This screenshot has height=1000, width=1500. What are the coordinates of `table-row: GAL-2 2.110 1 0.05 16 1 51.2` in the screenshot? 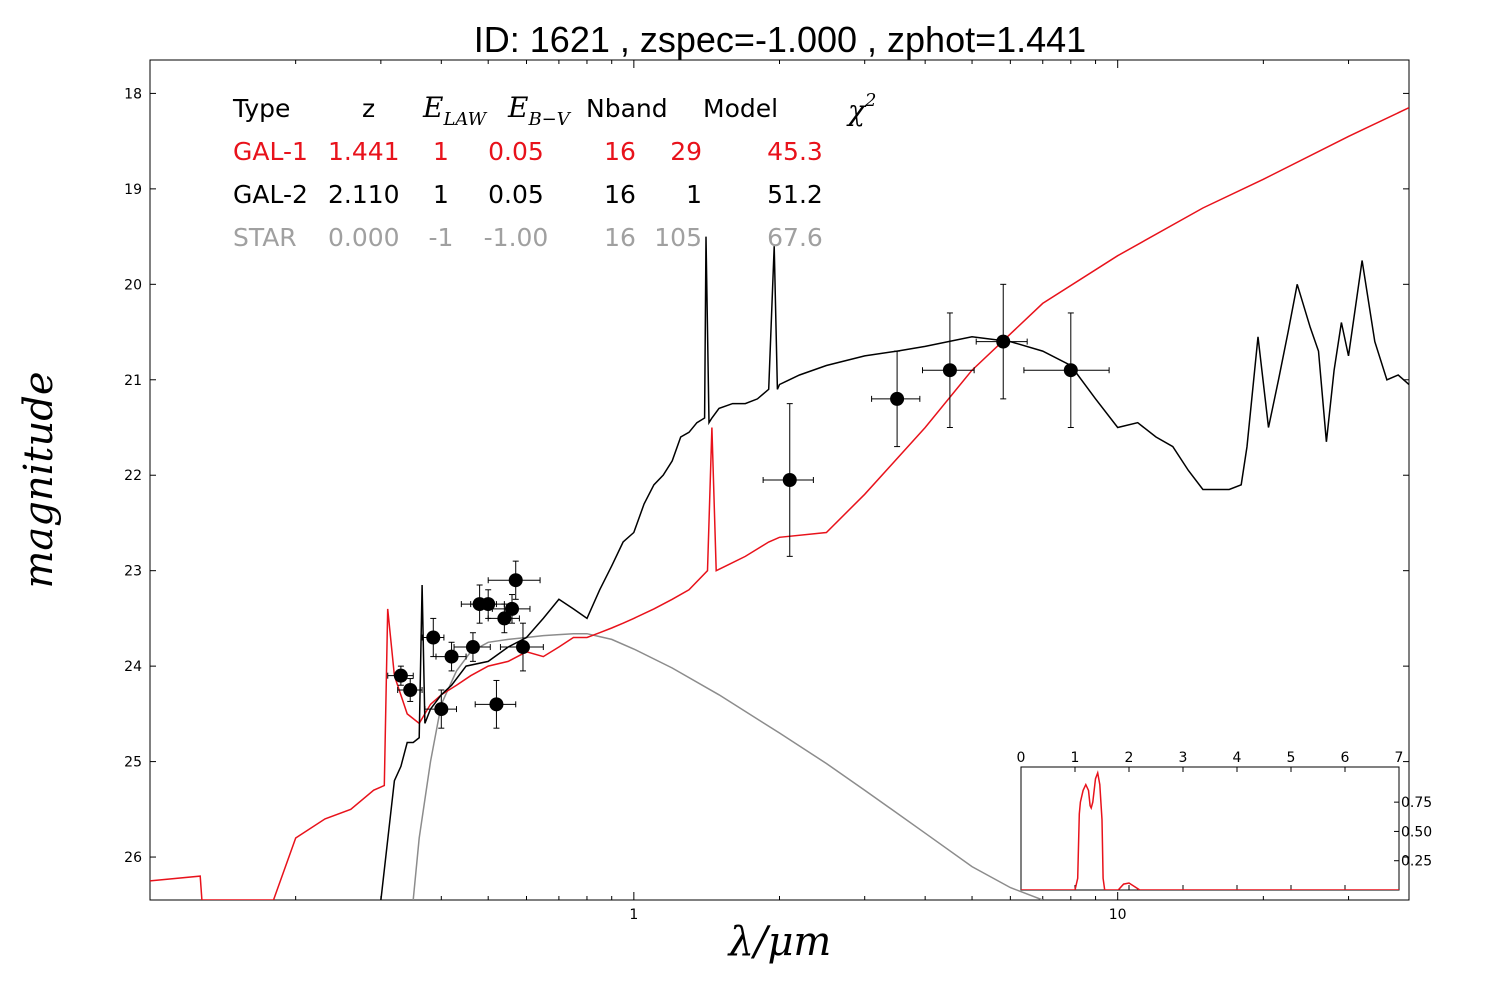 It's located at (528, 194).